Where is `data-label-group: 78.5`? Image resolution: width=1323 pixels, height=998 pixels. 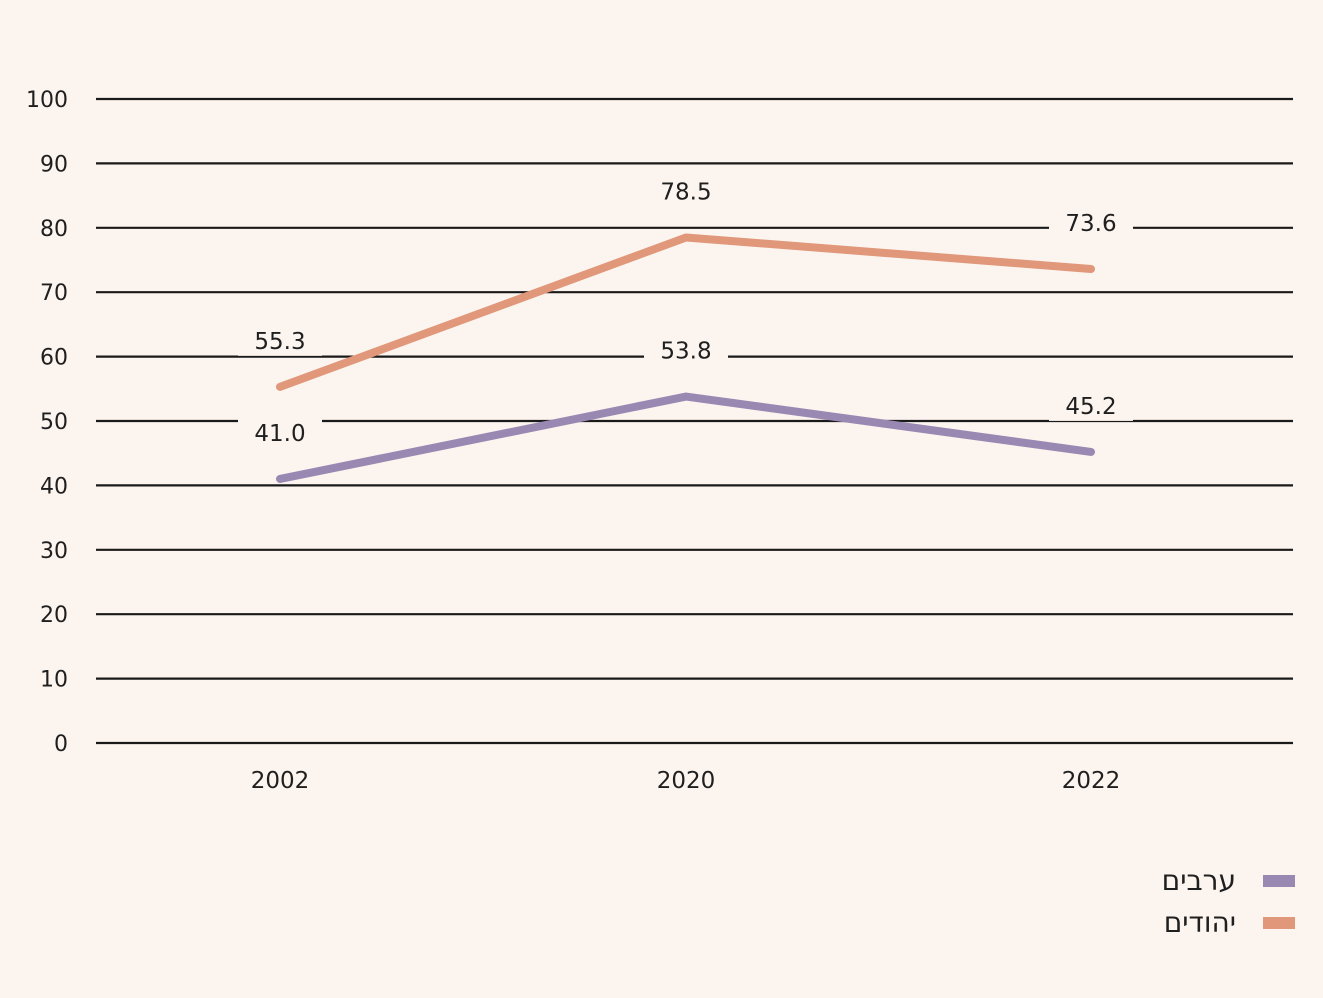 data-label-group: 78.5 is located at coordinates (686, 189).